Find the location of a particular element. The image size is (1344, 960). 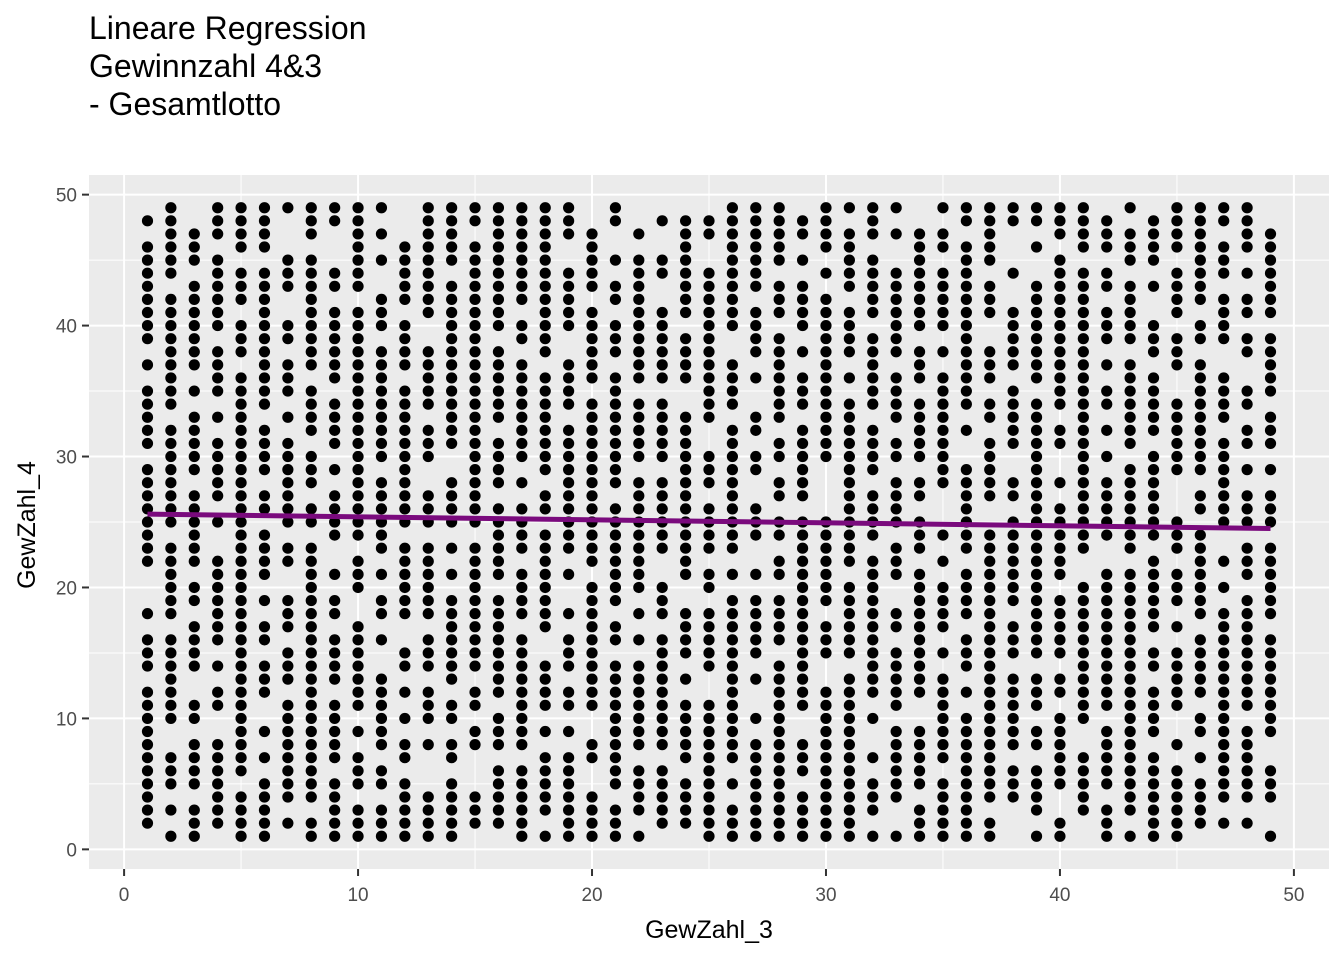

y-tick-label: 30 is located at coordinates (66, 458).